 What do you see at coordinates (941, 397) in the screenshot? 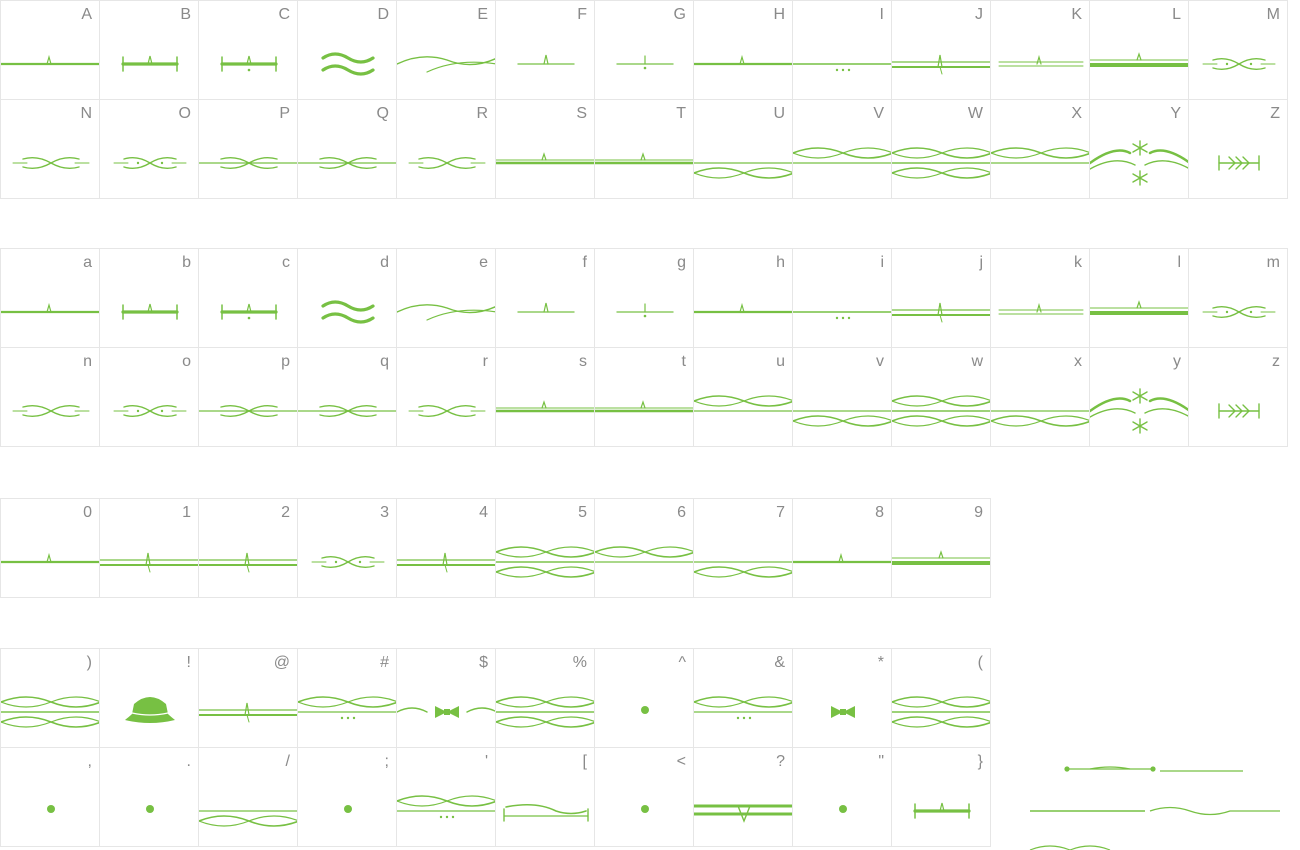
I see `glyph-cell: w` at bounding box center [941, 397].